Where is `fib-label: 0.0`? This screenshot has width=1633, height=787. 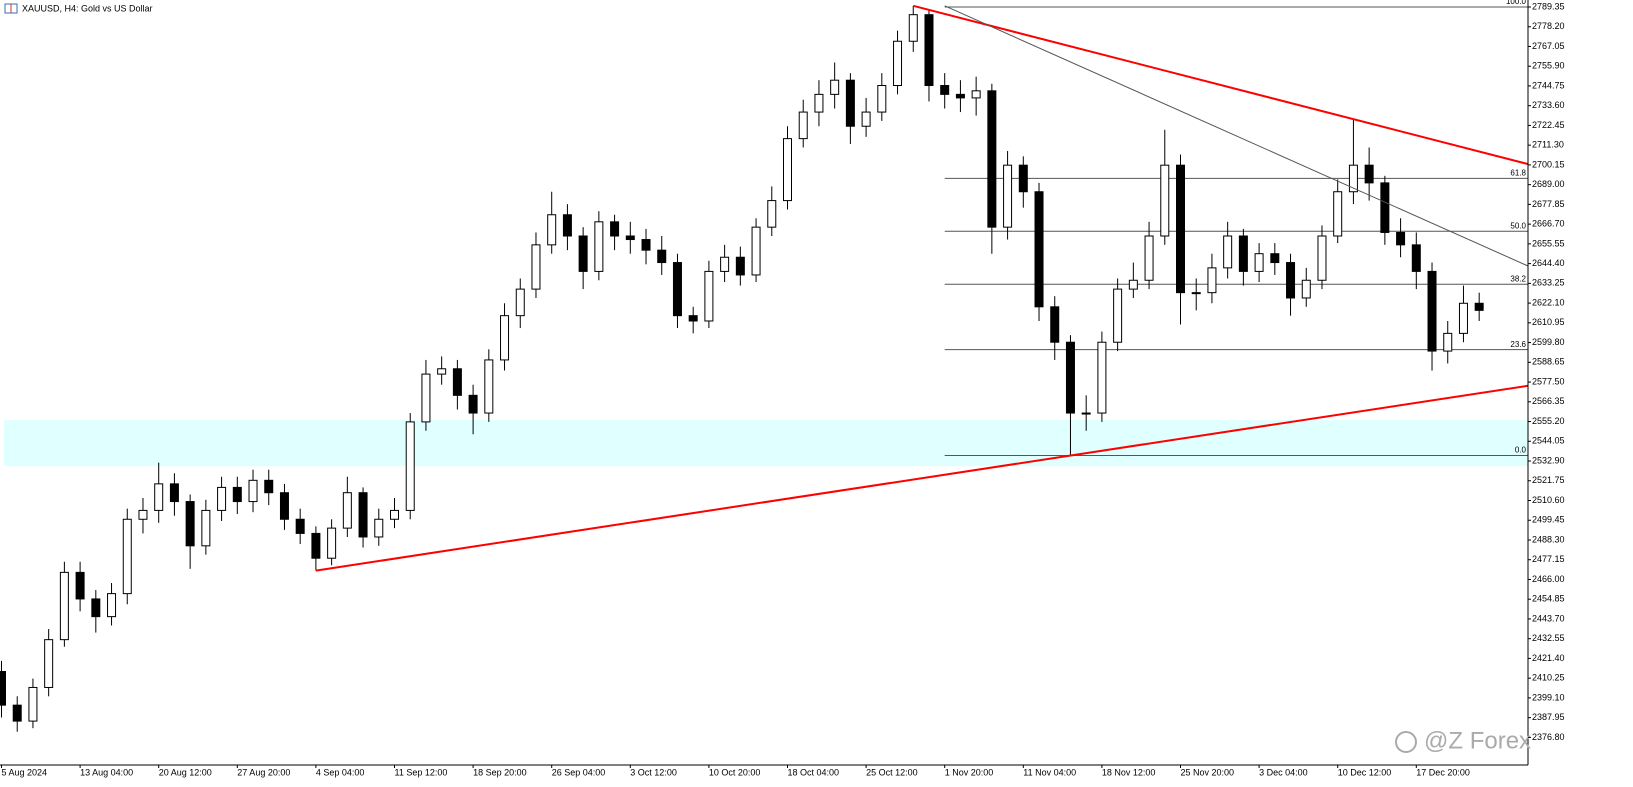 fib-label: 0.0 is located at coordinates (1521, 450).